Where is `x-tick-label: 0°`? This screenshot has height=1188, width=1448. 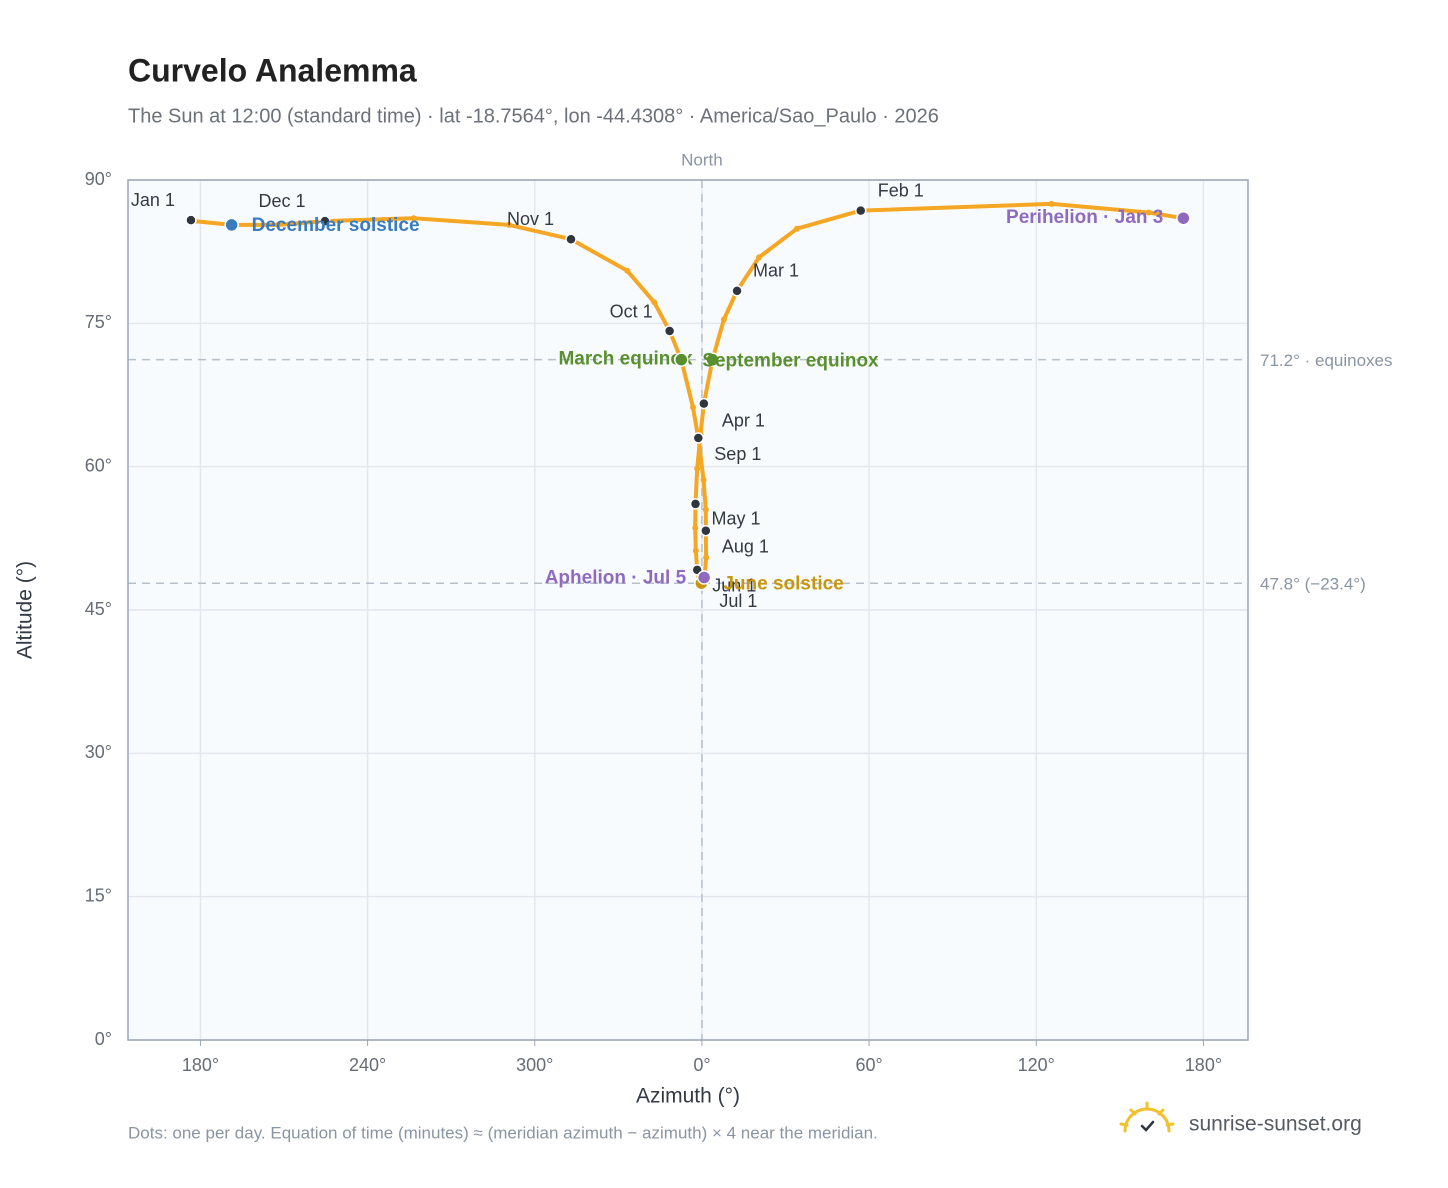 x-tick-label: 0° is located at coordinates (701, 1065).